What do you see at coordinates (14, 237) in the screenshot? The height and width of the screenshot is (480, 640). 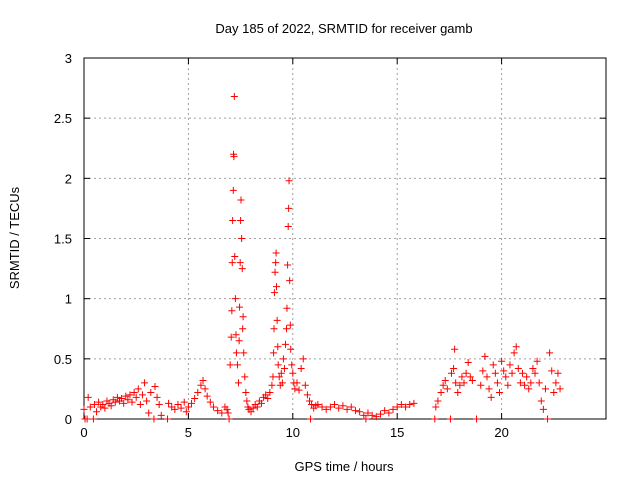 I see `y-axis-label: SRMTID / TECUs` at bounding box center [14, 237].